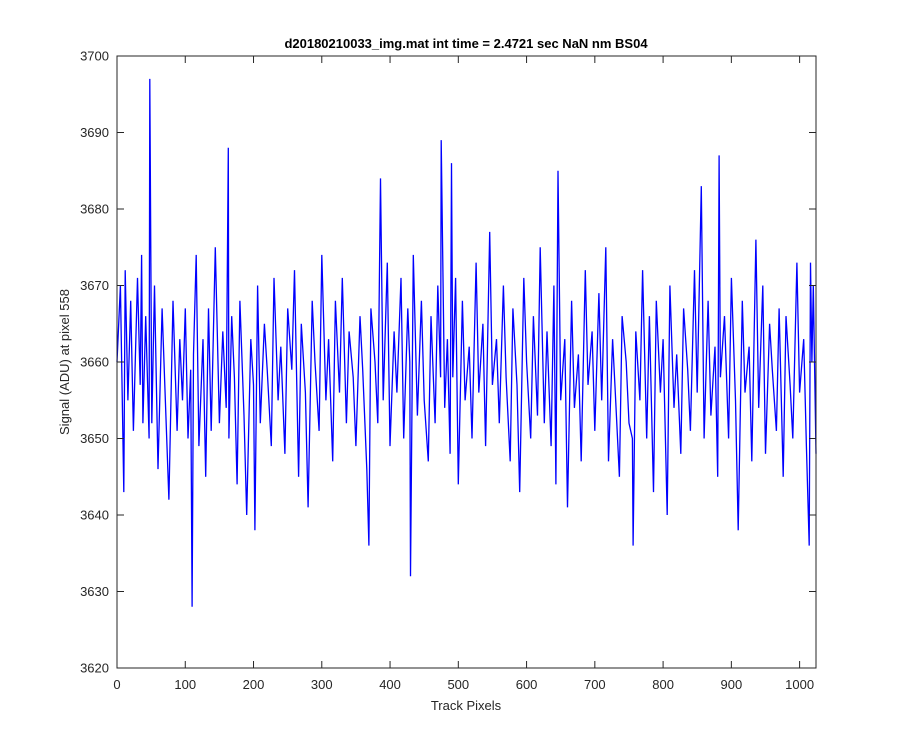 The width and height of the screenshot is (900, 755). What do you see at coordinates (94, 132) in the screenshot?
I see `y-tick-label: 3690` at bounding box center [94, 132].